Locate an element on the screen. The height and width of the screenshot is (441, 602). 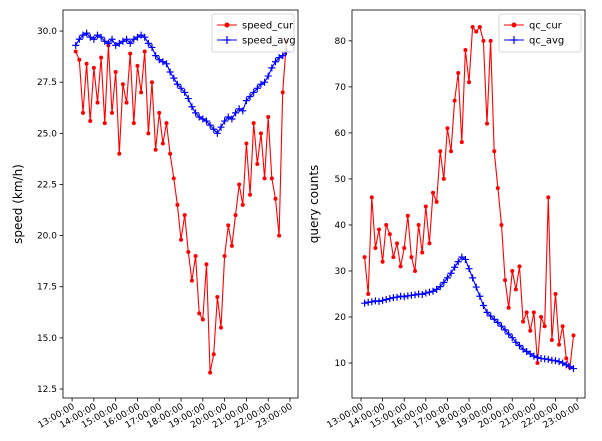
legend-box is located at coordinates (253, 33).